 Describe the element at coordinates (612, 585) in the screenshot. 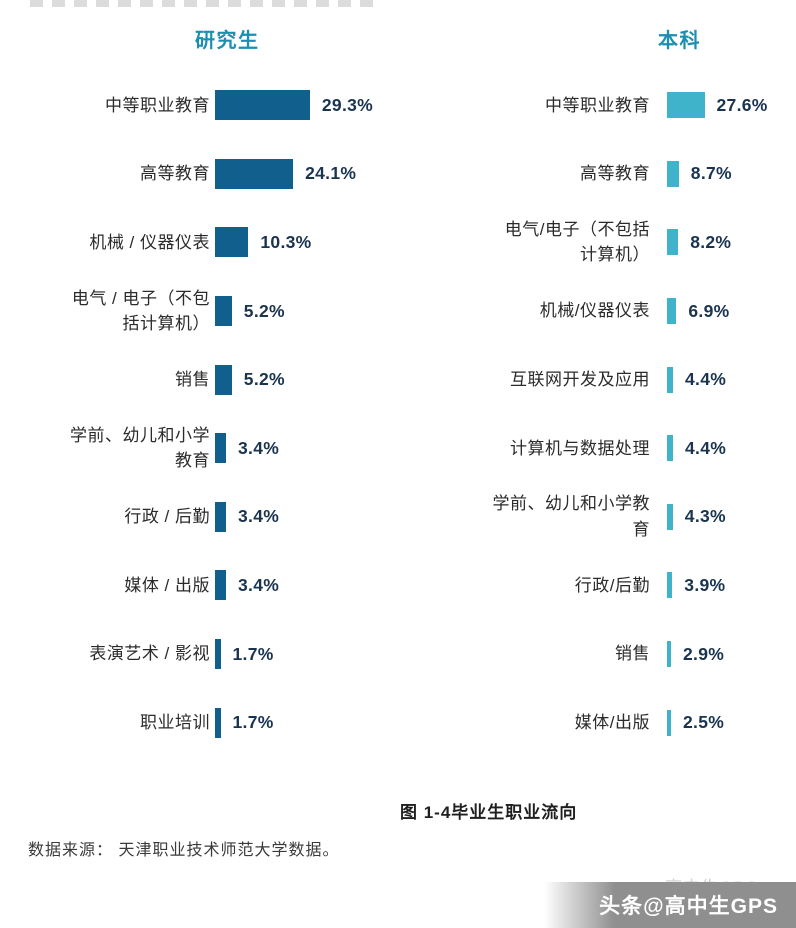

I see `category-label: 行政/后勤` at that location.